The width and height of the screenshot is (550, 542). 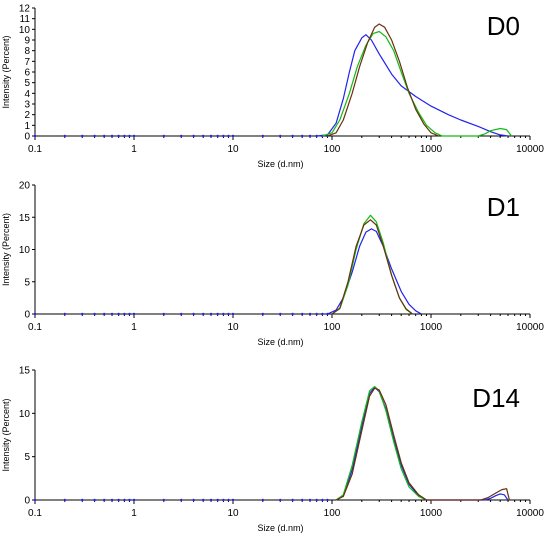 What do you see at coordinates (27, 41) in the screenshot?
I see `y-tick-label: 9` at bounding box center [27, 41].